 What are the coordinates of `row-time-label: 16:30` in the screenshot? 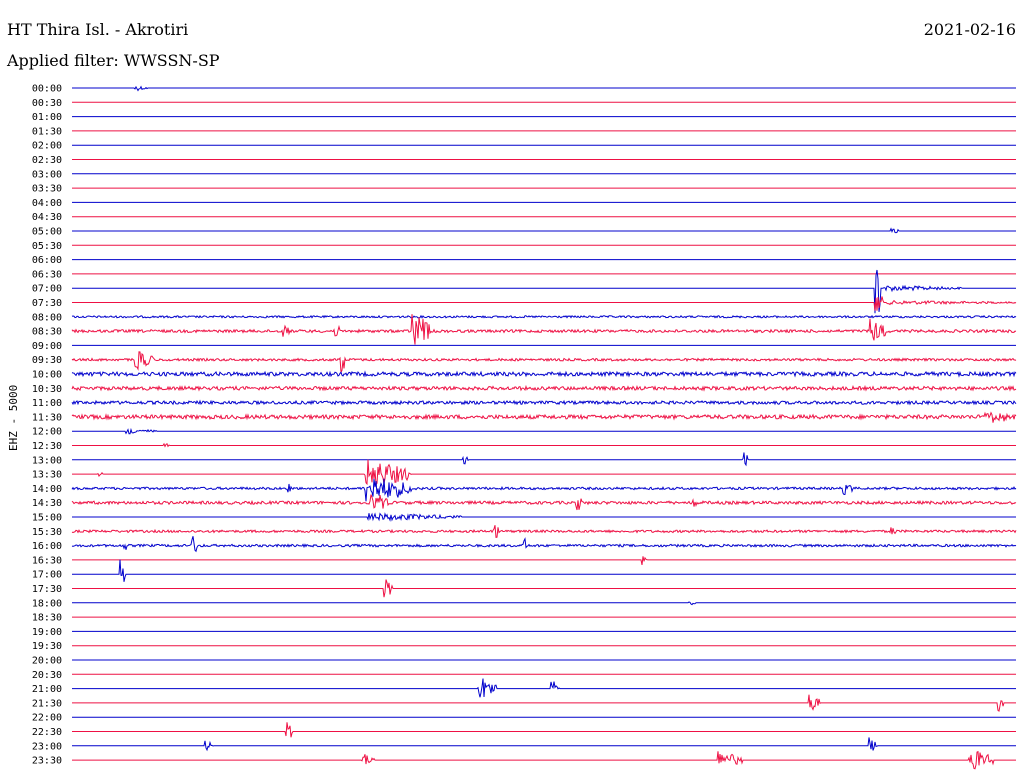 It's located at (47, 560).